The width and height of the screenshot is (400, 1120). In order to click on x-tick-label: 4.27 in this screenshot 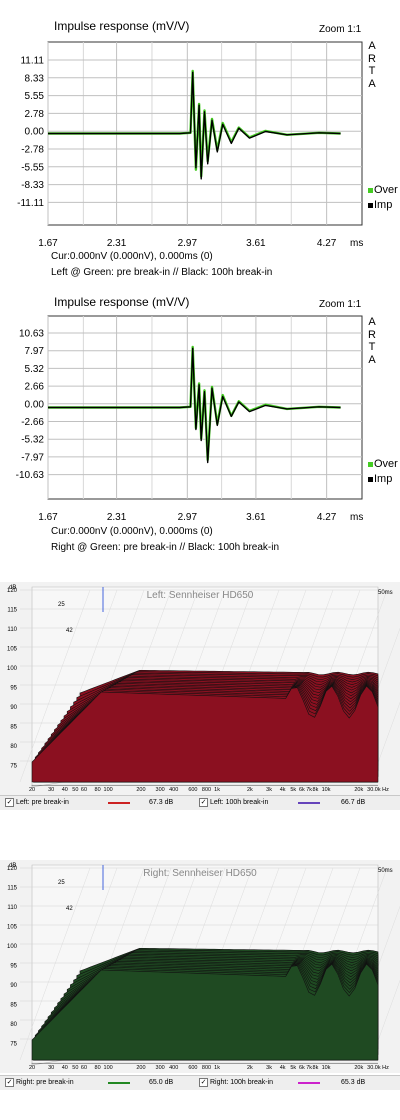, I will do `click(327, 243)`.